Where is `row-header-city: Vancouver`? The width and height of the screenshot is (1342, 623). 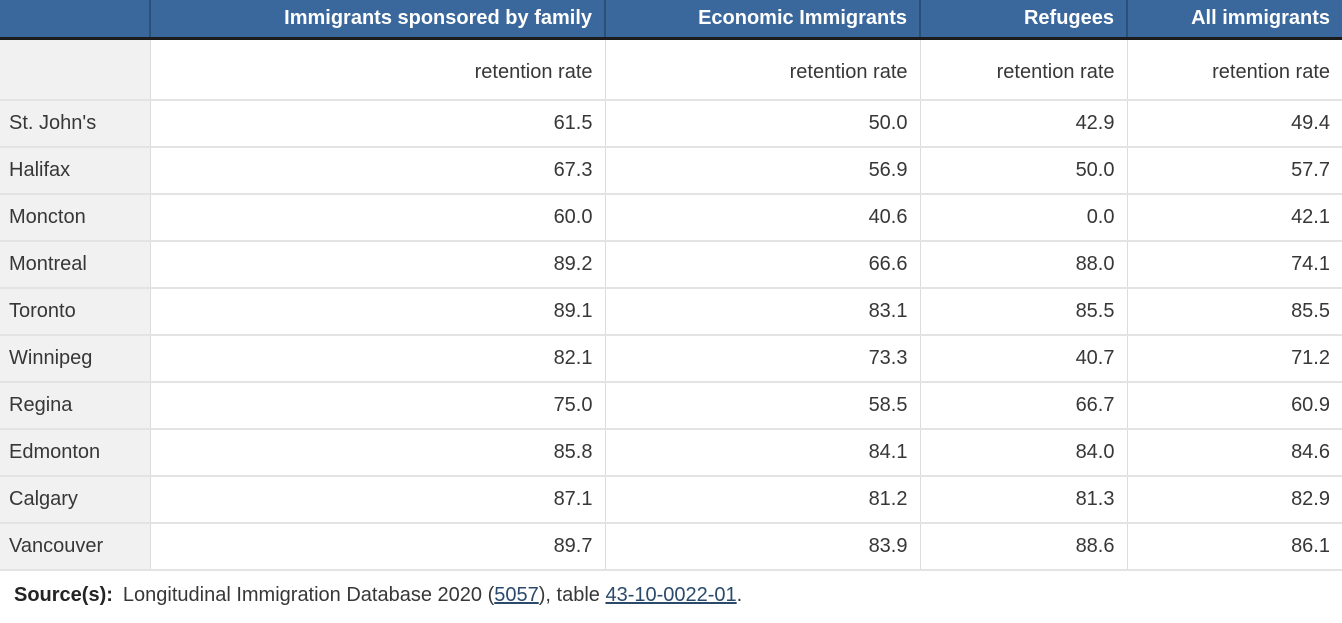 row-header-city: Vancouver is located at coordinates (75, 547).